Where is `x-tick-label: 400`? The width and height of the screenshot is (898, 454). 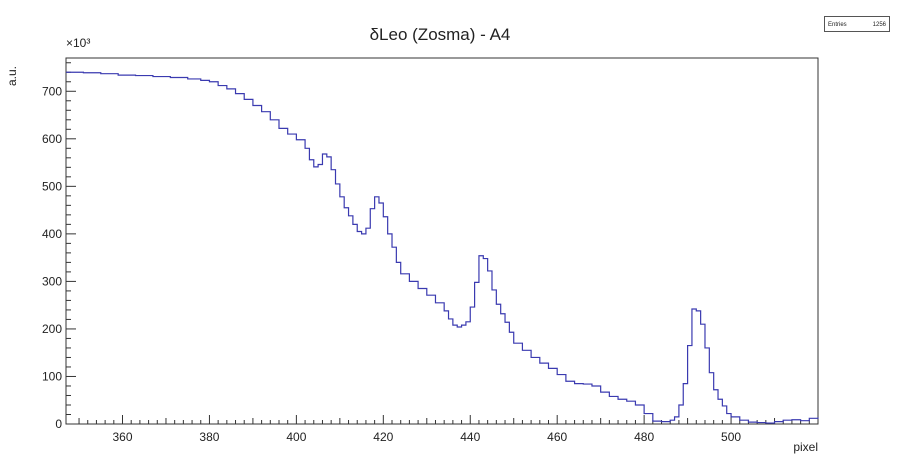 x-tick-label: 400 is located at coordinates (296, 437).